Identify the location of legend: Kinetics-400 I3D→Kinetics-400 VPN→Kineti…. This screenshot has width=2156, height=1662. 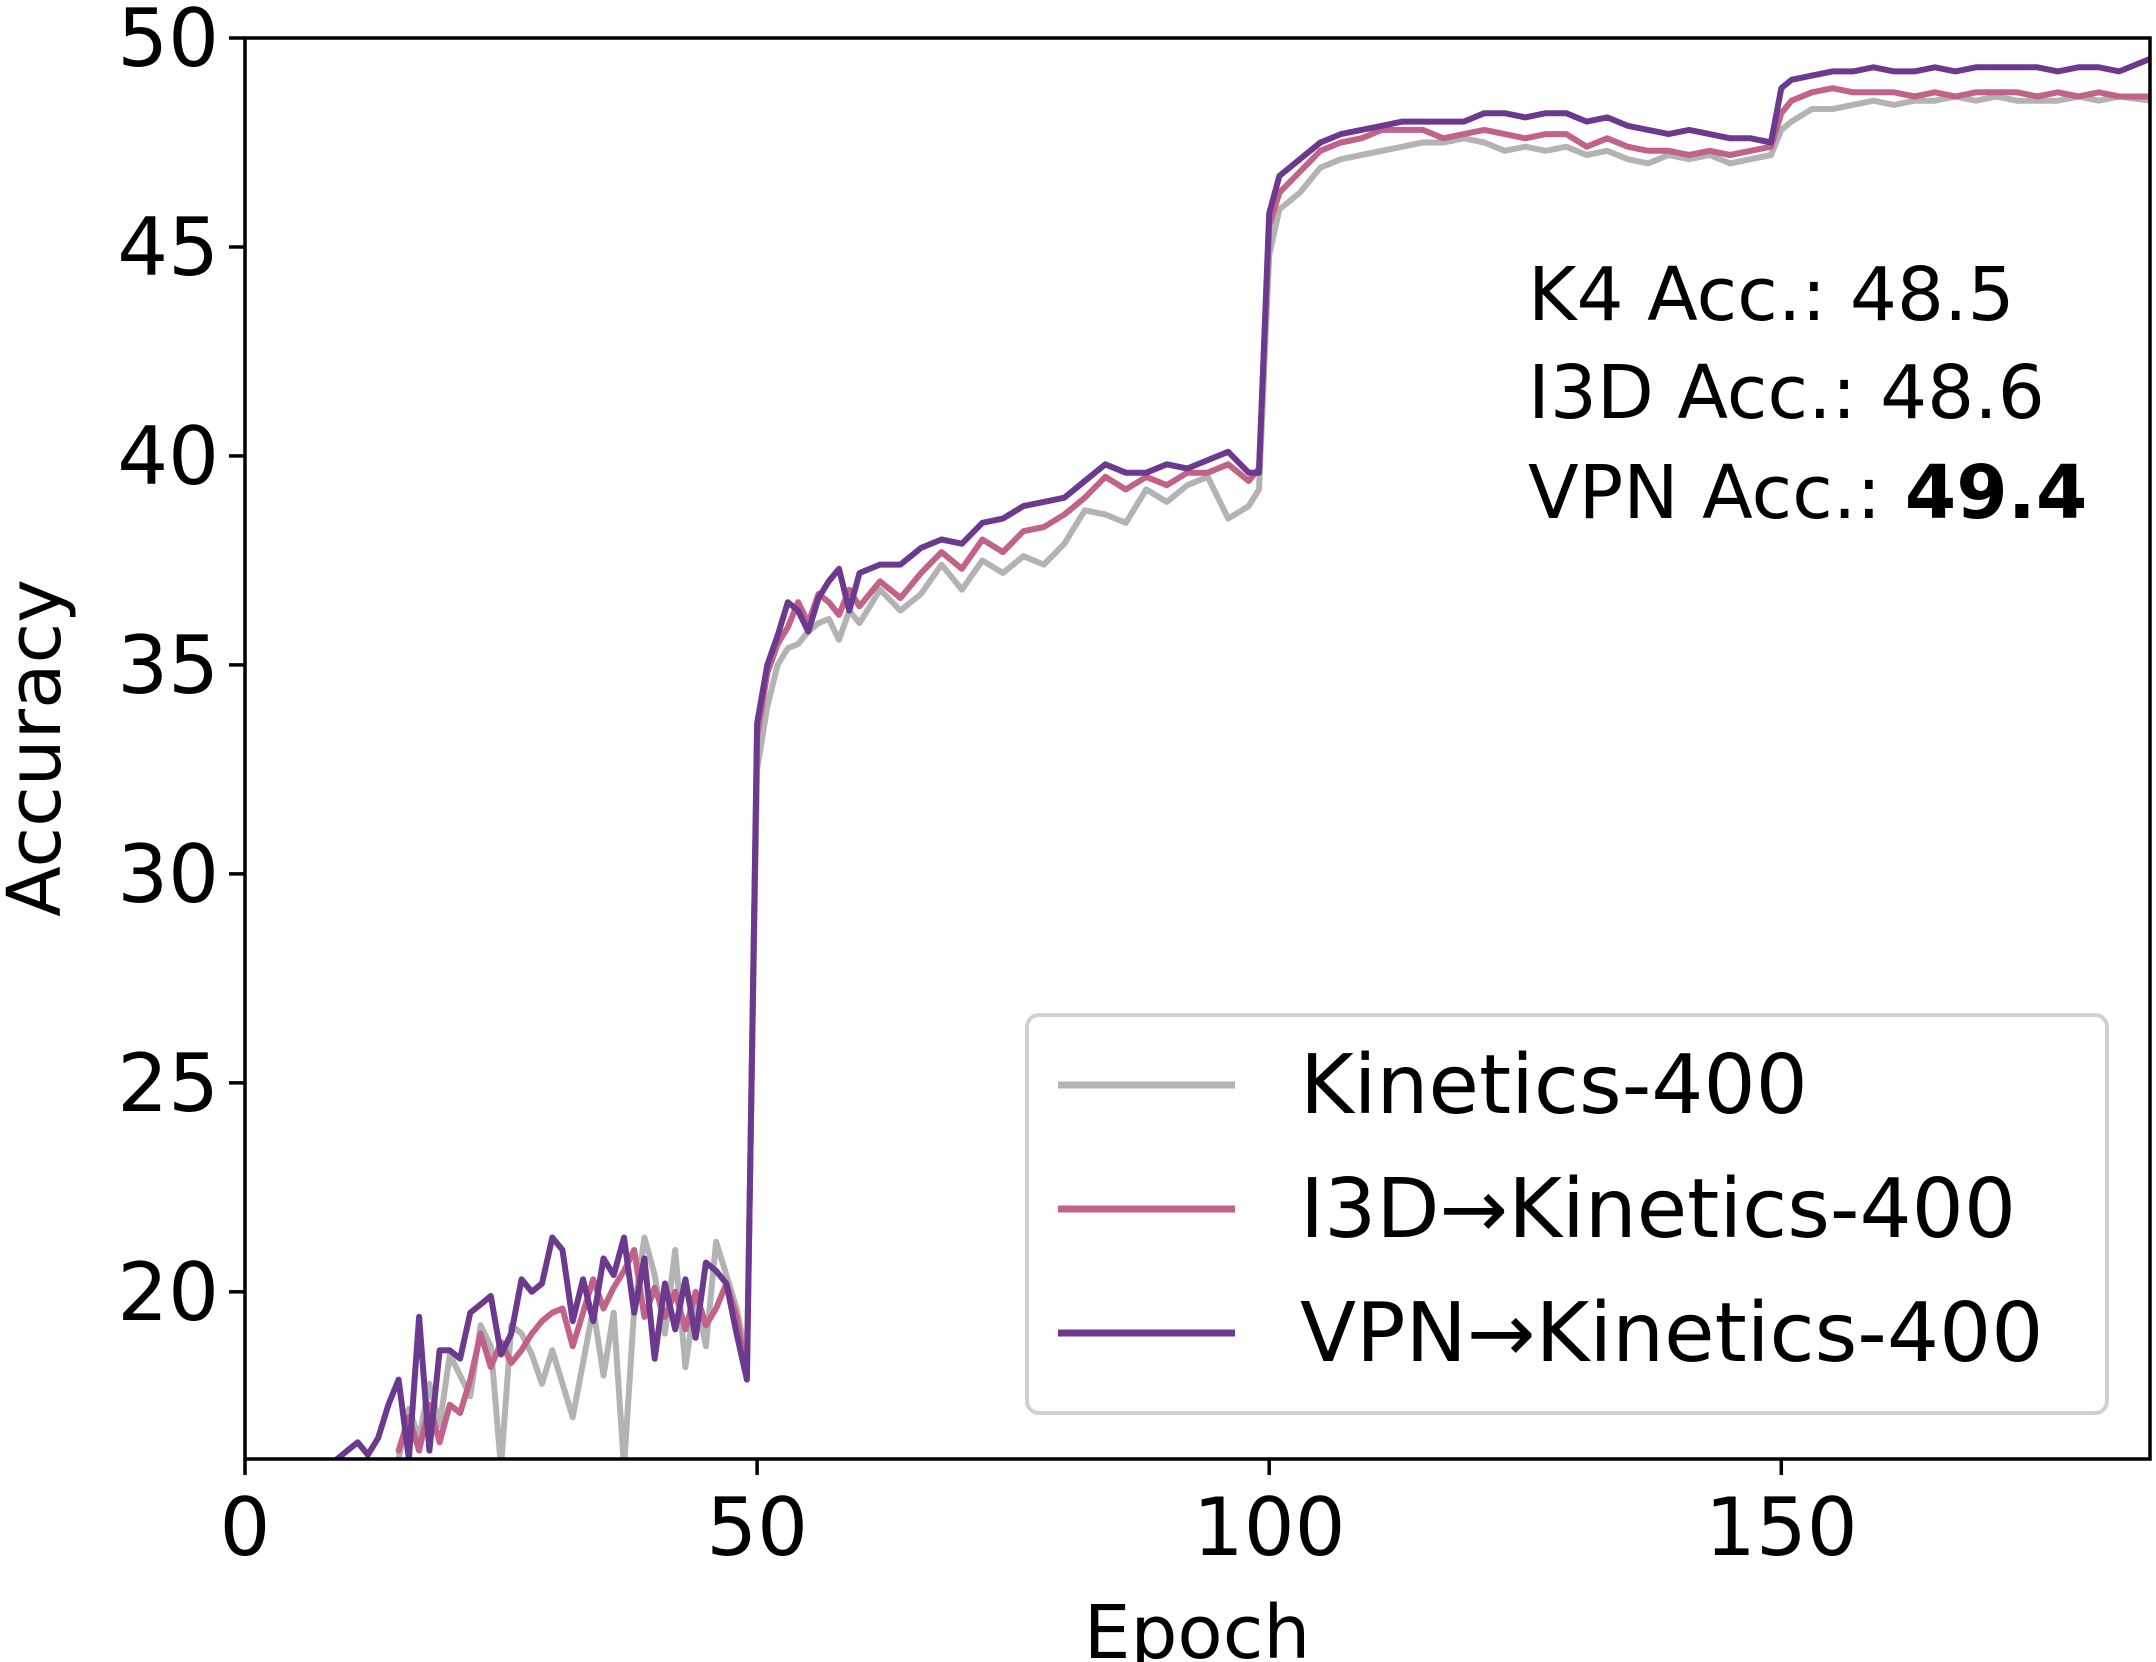
(1567, 1214).